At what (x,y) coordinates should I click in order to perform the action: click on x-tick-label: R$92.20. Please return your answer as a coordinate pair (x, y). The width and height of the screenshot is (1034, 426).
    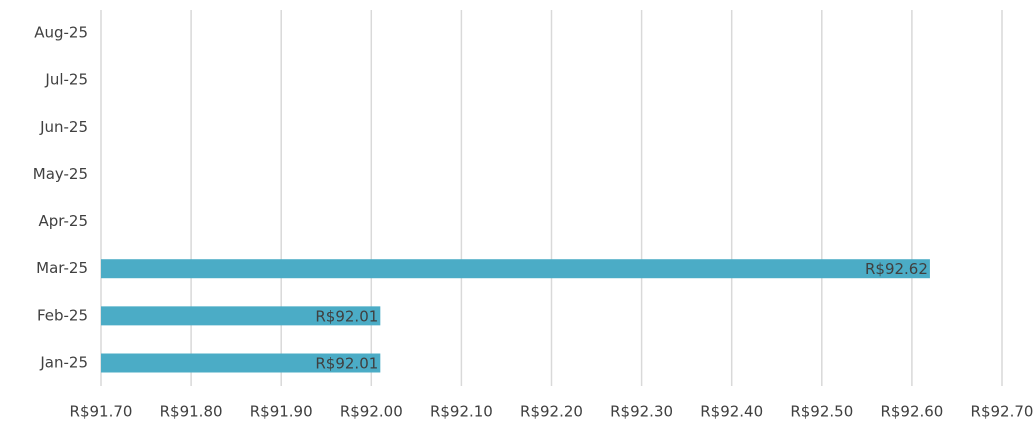
    Looking at the image, I should click on (551, 412).